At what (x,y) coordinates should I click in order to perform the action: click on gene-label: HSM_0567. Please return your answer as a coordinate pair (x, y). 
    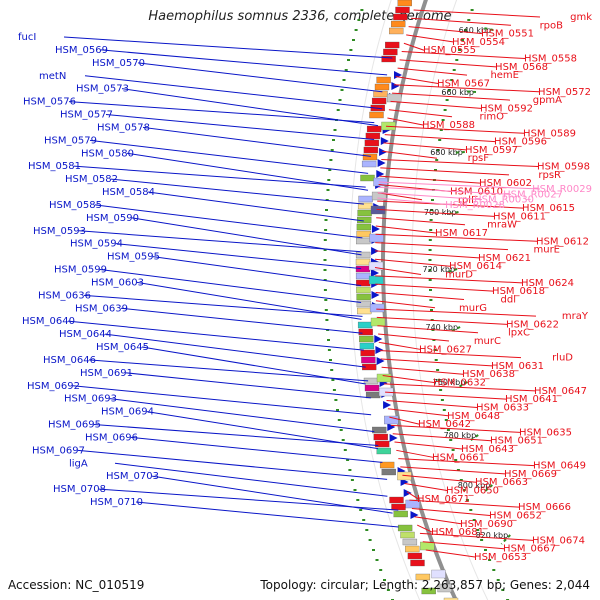
    Looking at the image, I should click on (463, 83).